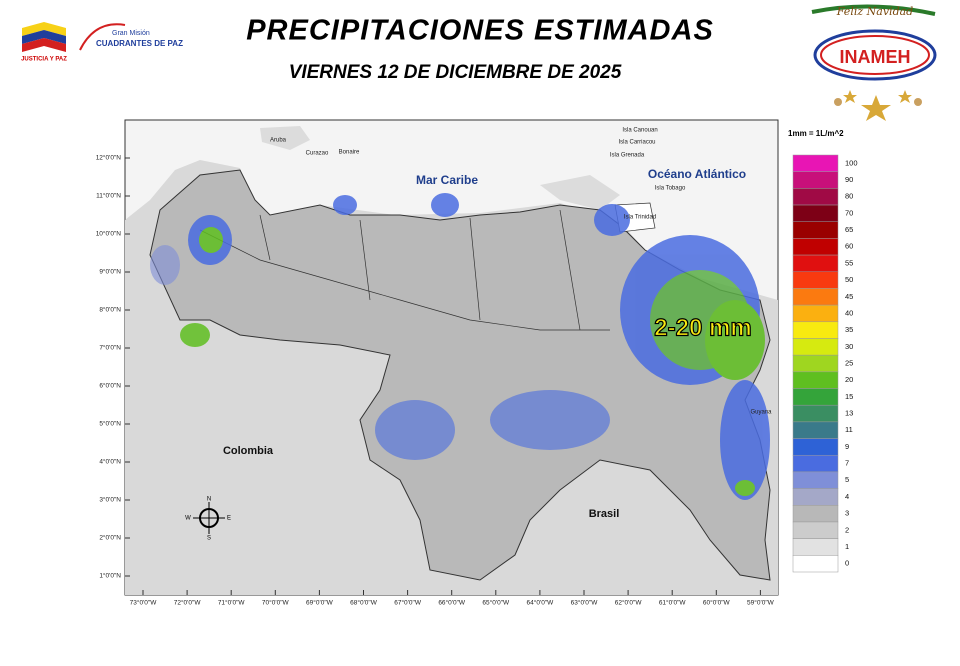  I want to click on lon-label: 59°0'0"W, so click(761, 603).